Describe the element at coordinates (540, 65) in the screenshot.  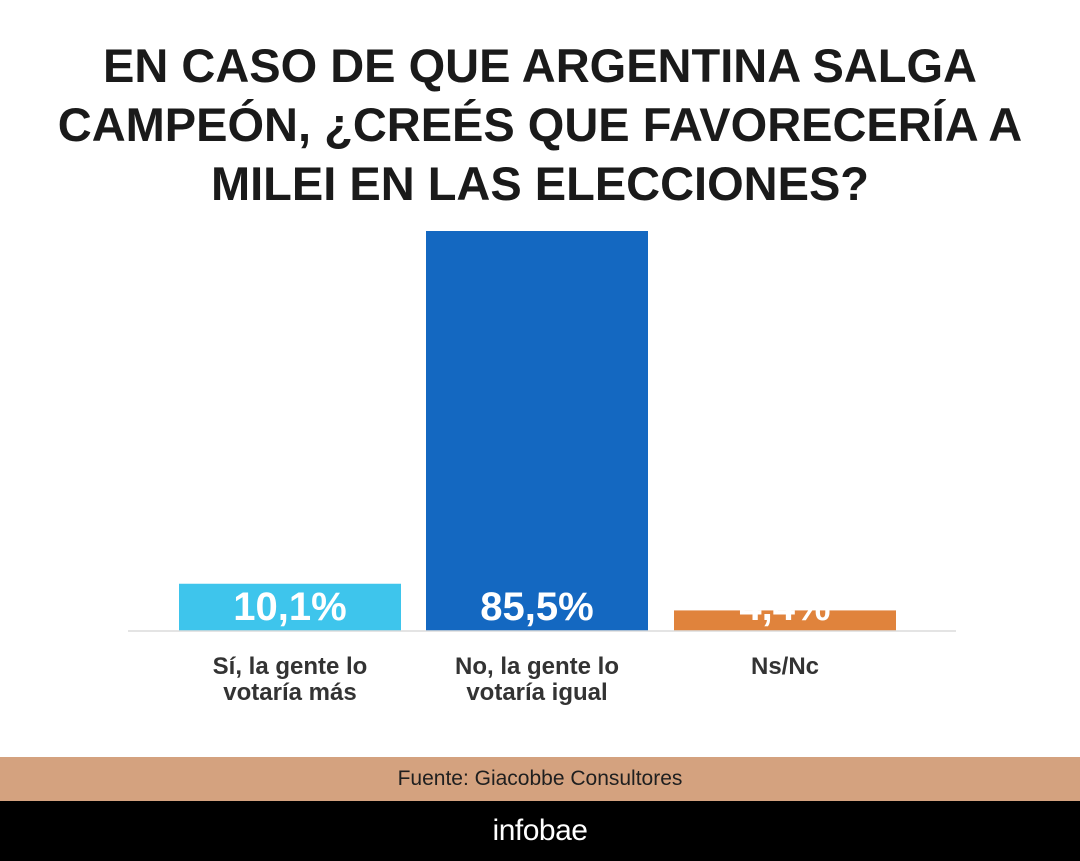
I see `title-line-1: EN CASO DE QUE ARGENTINA SALGA` at that location.